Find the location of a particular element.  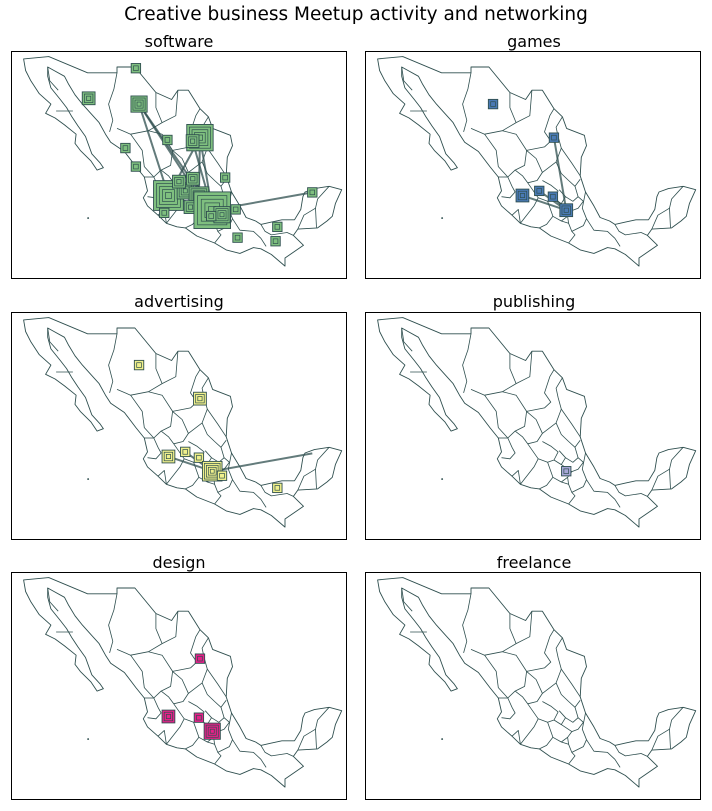

panel-title-publishing: publishing is located at coordinates (534, 301).